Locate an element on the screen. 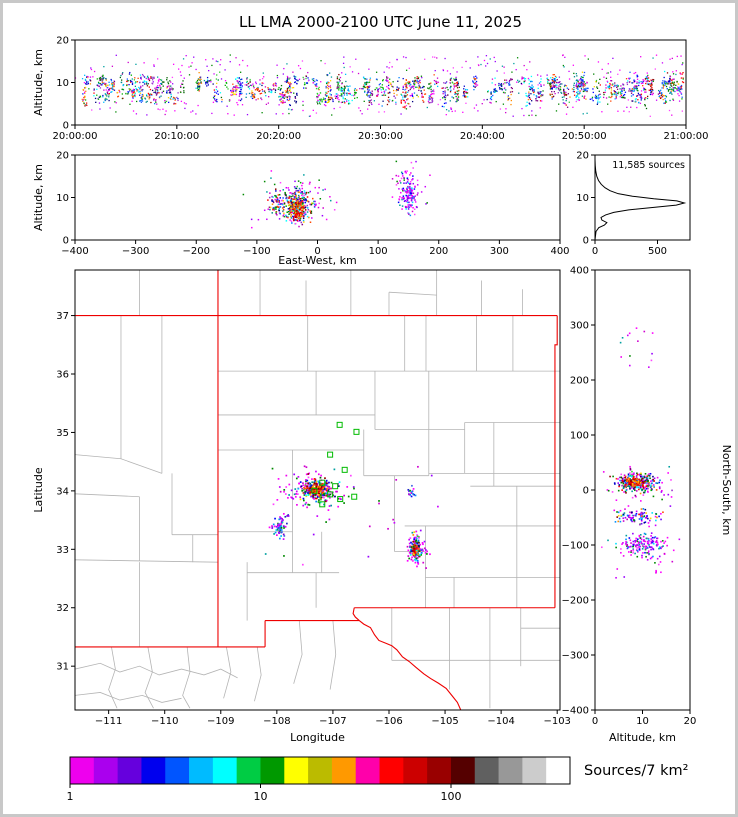 The height and width of the screenshot is (817, 738). map-x-tick-label: −108 is located at coordinates (276, 721).